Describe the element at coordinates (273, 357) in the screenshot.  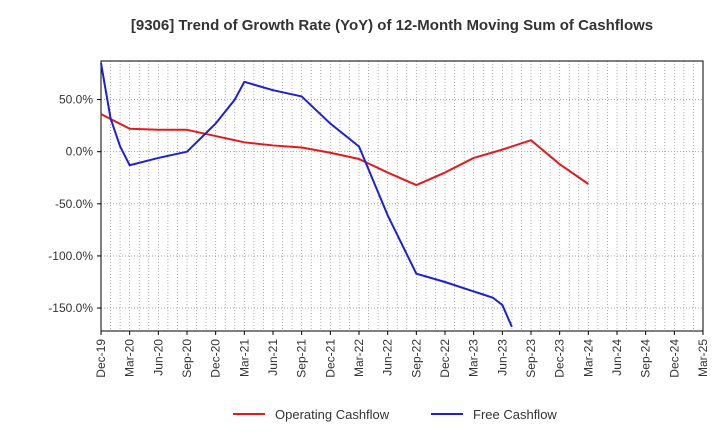
I see `x-tick-label: Jun-21` at that location.